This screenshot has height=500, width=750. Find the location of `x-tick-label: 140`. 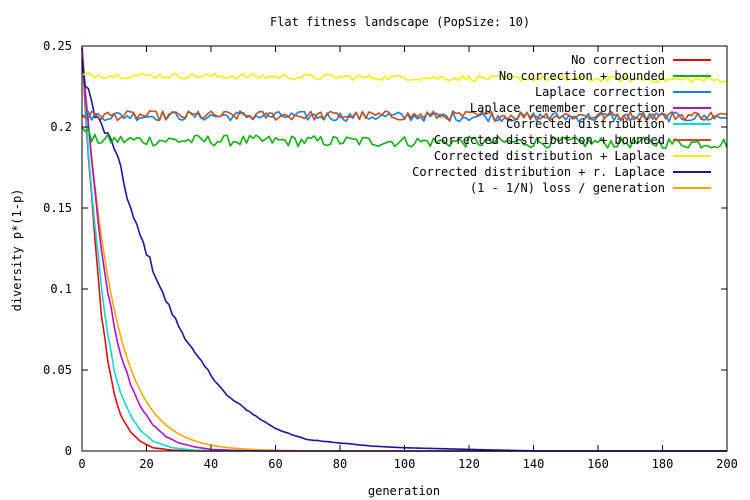

x-tick-label: 140 is located at coordinates (534, 464).